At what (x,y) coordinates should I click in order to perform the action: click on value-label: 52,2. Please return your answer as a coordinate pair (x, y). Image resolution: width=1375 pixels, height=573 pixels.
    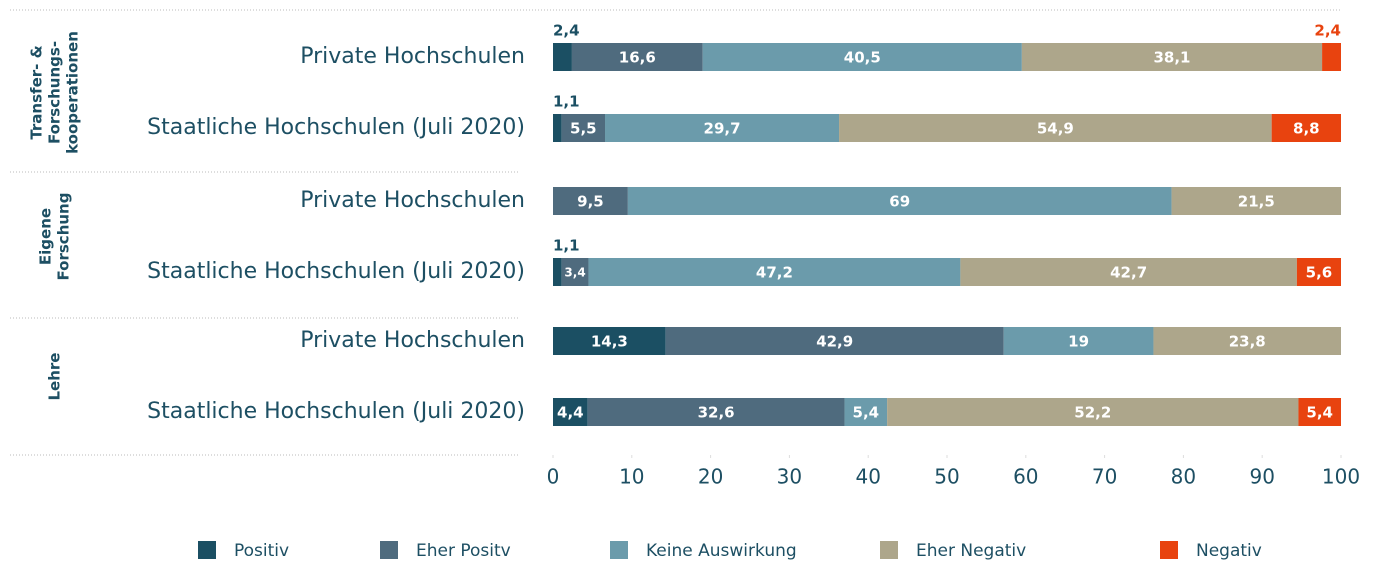
    Looking at the image, I should click on (1092, 413).